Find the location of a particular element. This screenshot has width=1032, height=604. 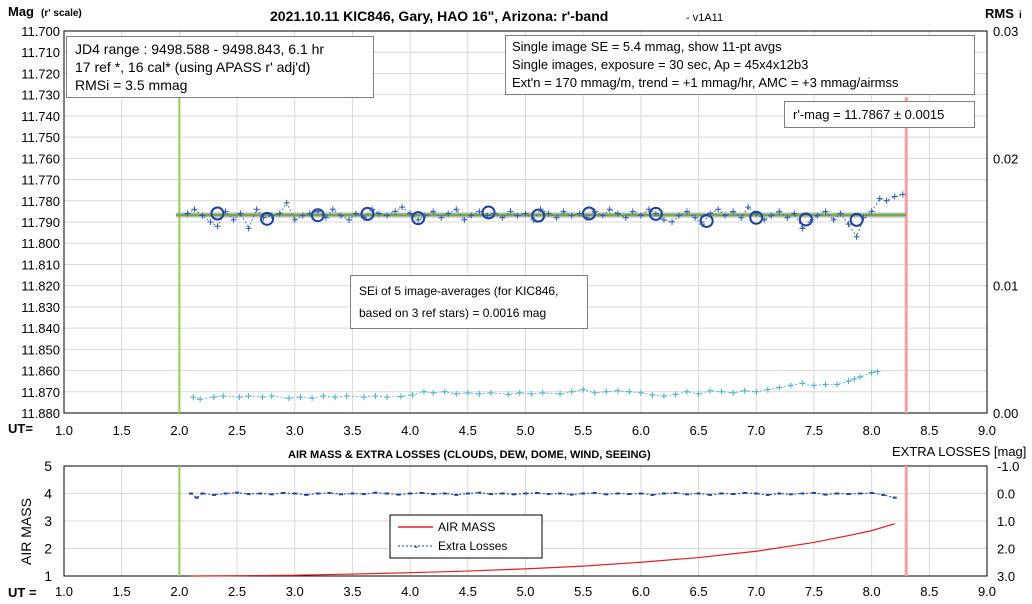

main-xtick-label: 2.5 is located at coordinates (237, 430).